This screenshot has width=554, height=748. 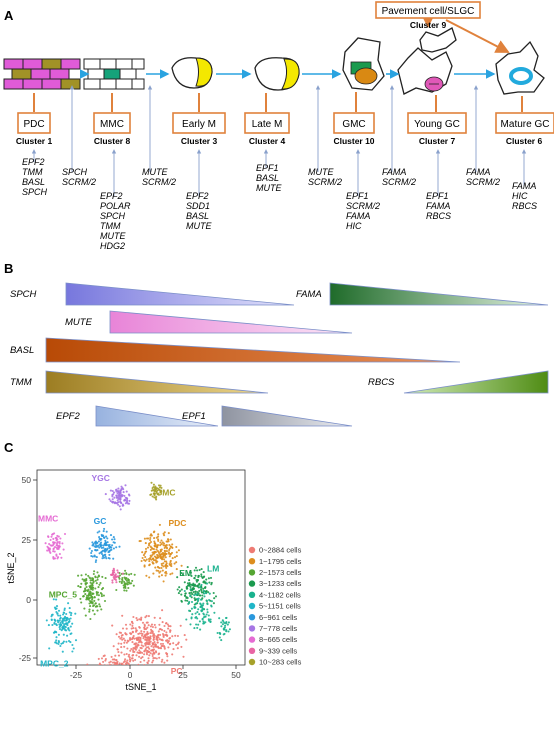 What do you see at coordinates (213, 568) in the screenshot?
I see `cluster-label: LM` at bounding box center [213, 568].